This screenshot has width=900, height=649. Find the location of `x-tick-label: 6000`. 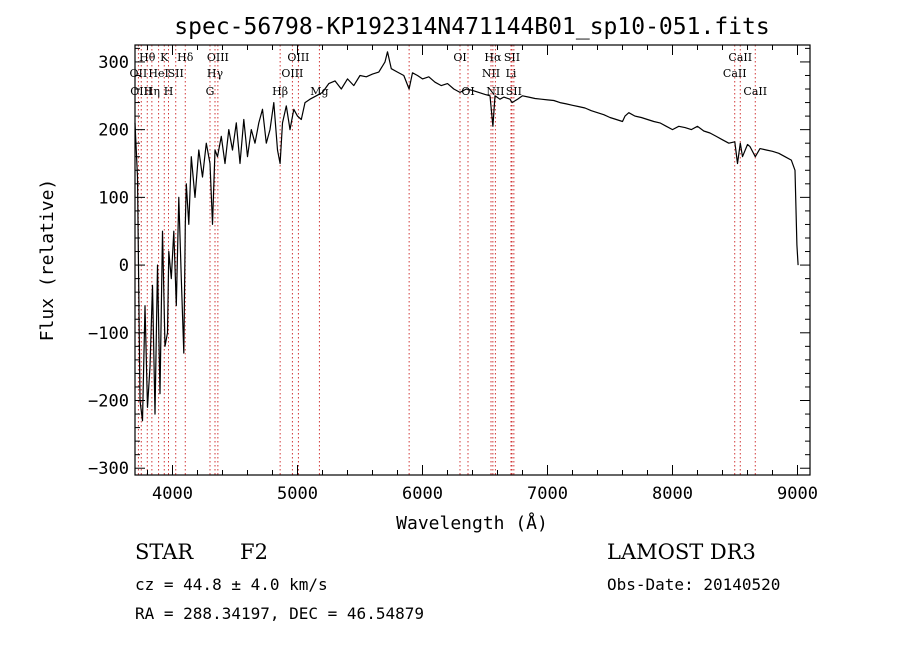

x-tick-label: 6000 is located at coordinates (422, 494).